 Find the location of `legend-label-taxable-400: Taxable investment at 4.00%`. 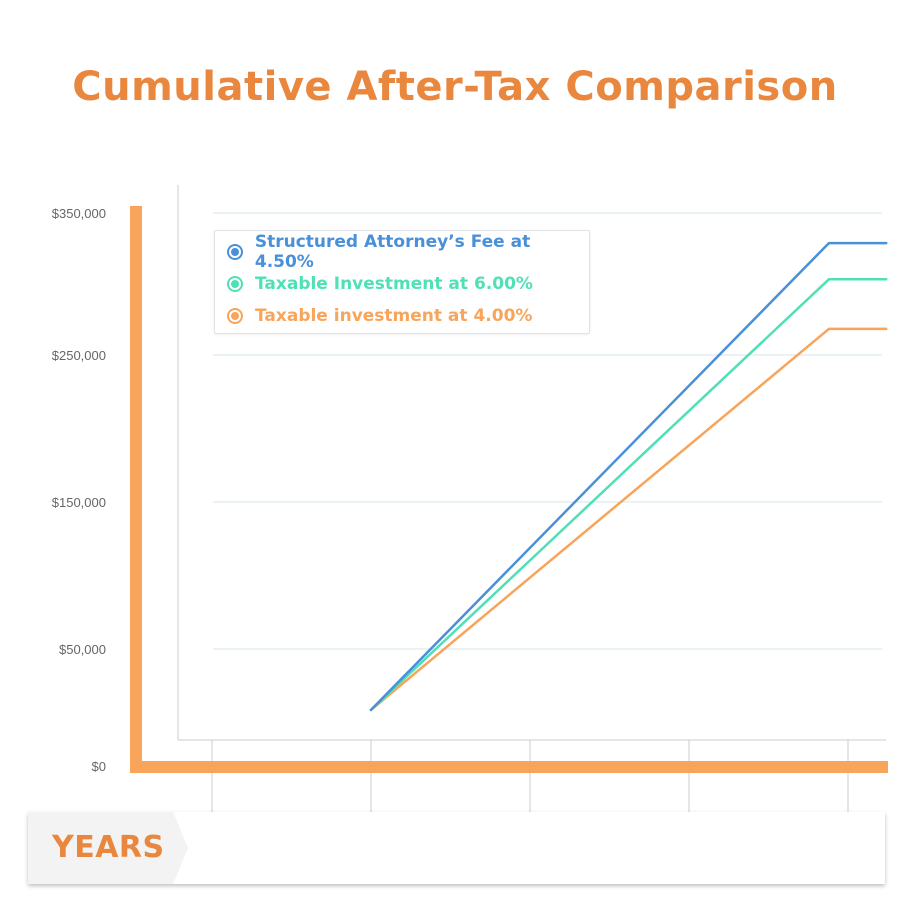

legend-label-taxable-400: Taxable investment at 4.00% is located at coordinates (394, 316).